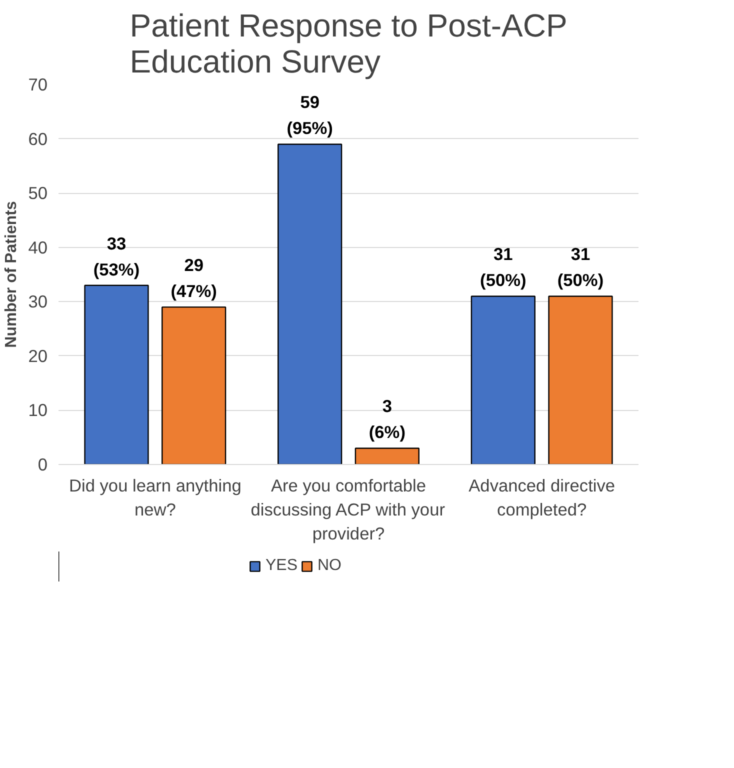 The image size is (734, 768). What do you see at coordinates (281, 566) in the screenshot?
I see `legend-label: YES` at bounding box center [281, 566].